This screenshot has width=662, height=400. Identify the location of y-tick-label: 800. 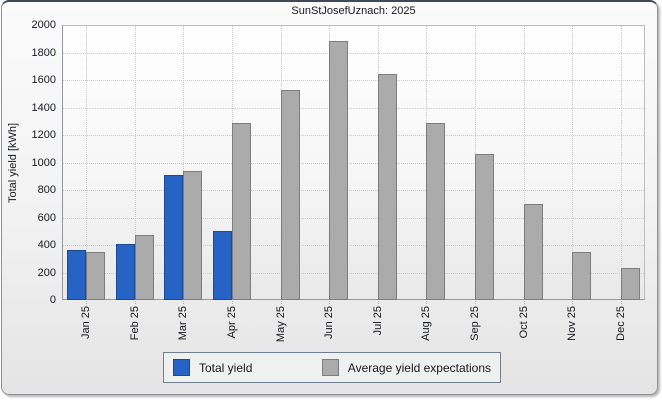
(46, 190).